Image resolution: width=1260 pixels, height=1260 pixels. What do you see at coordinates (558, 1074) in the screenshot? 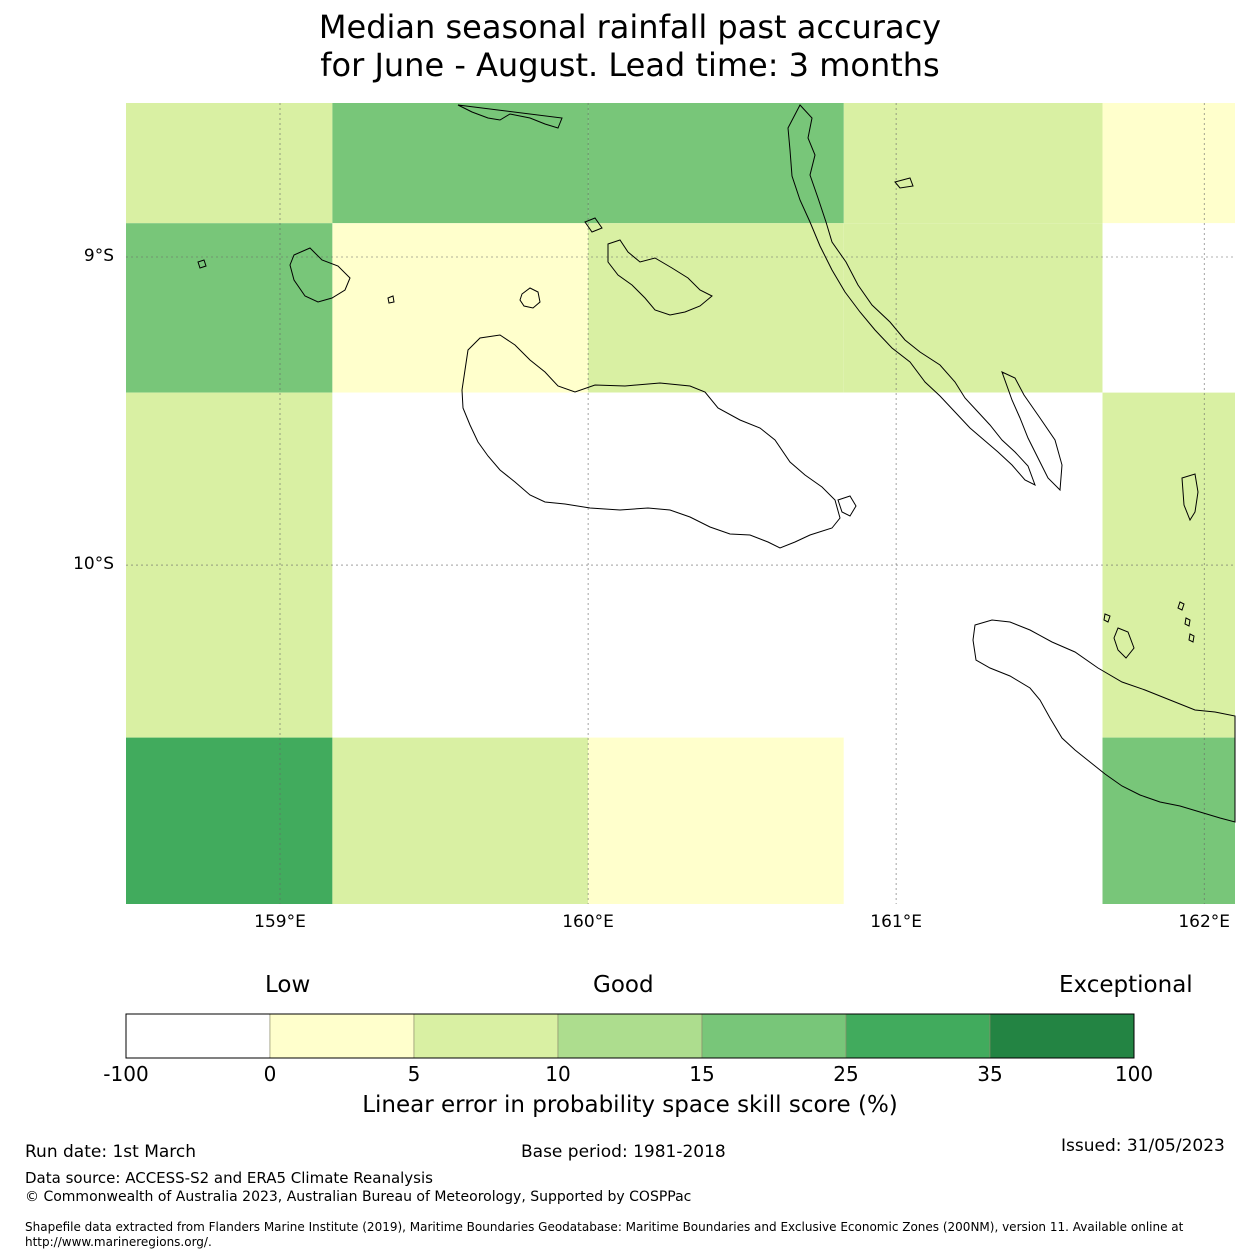
I see `colorbar-bound-label: 10` at bounding box center [558, 1074].